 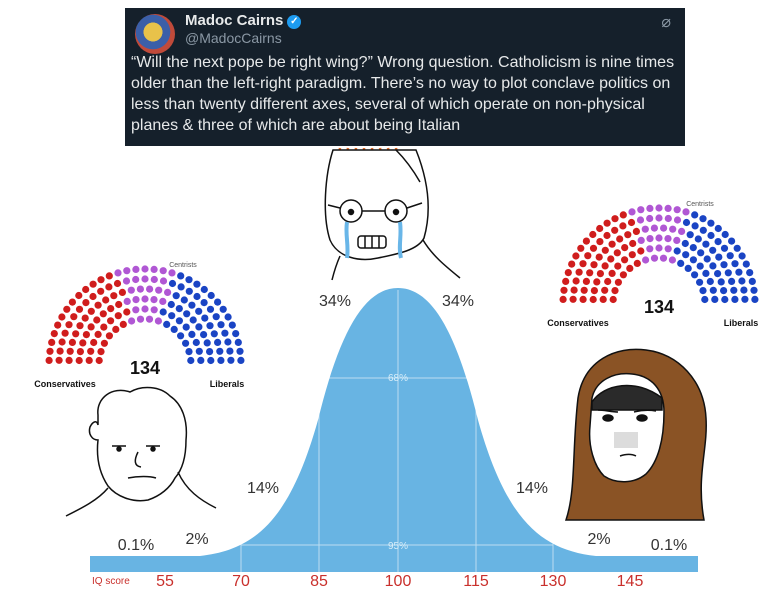 I want to click on grok-icon: ⌀, so click(x=666, y=22).